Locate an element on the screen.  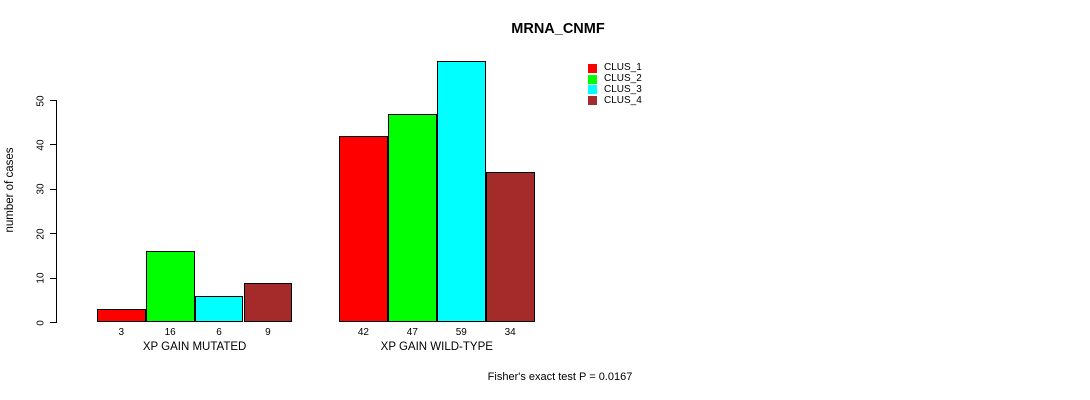
bar-clus_2-xp-gain-wild-type is located at coordinates (412, 218).